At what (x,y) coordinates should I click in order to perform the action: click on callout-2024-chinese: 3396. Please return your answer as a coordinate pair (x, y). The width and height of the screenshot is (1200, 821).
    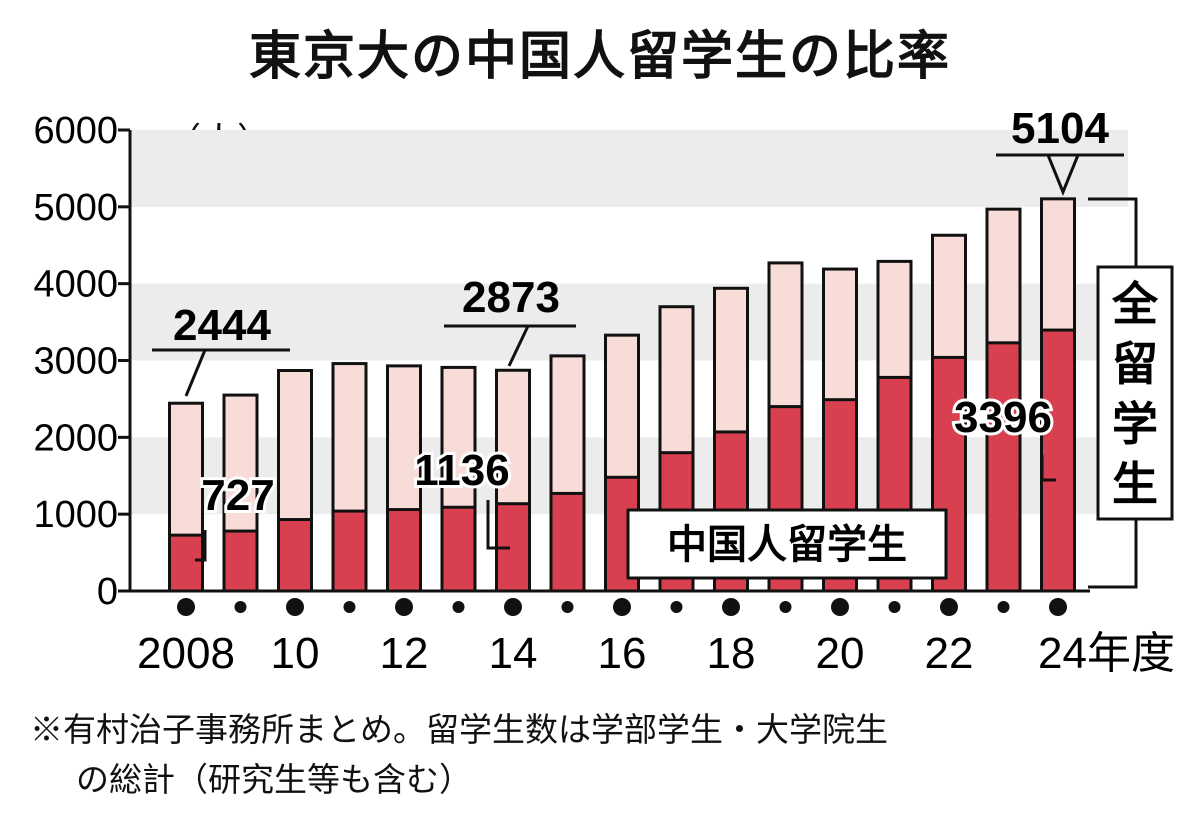
    Looking at the image, I should click on (1003, 417).